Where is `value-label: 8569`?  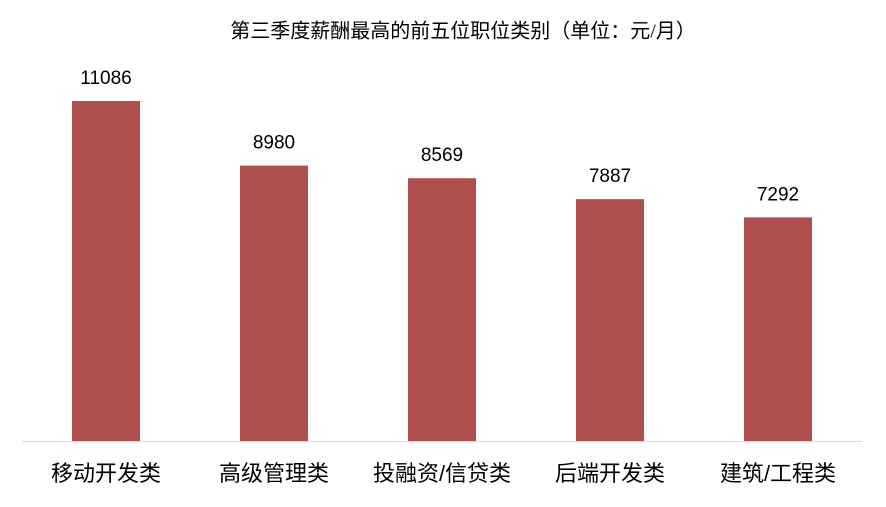 value-label: 8569 is located at coordinates (442, 155).